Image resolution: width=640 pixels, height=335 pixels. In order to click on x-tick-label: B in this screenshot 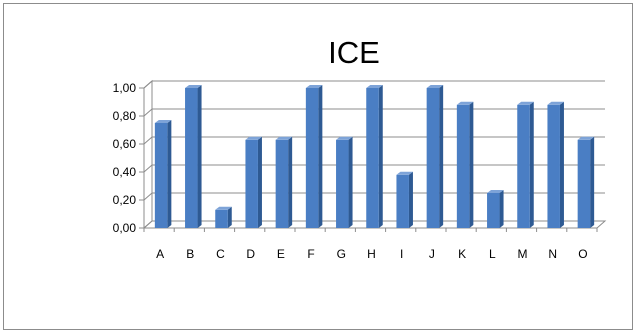, I will do `click(190, 254)`.